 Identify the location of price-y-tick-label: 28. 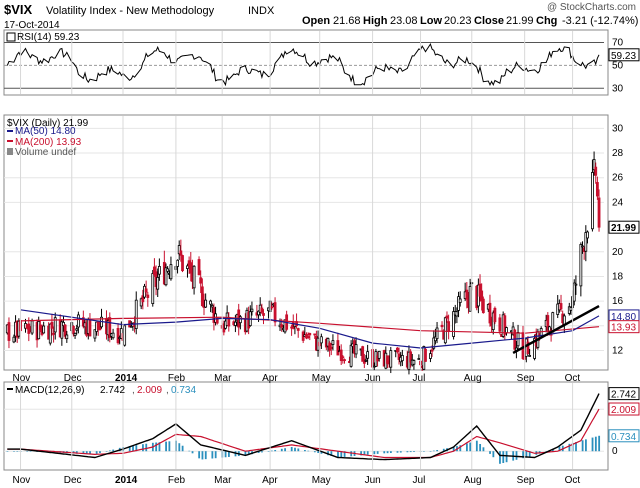
(618, 153).